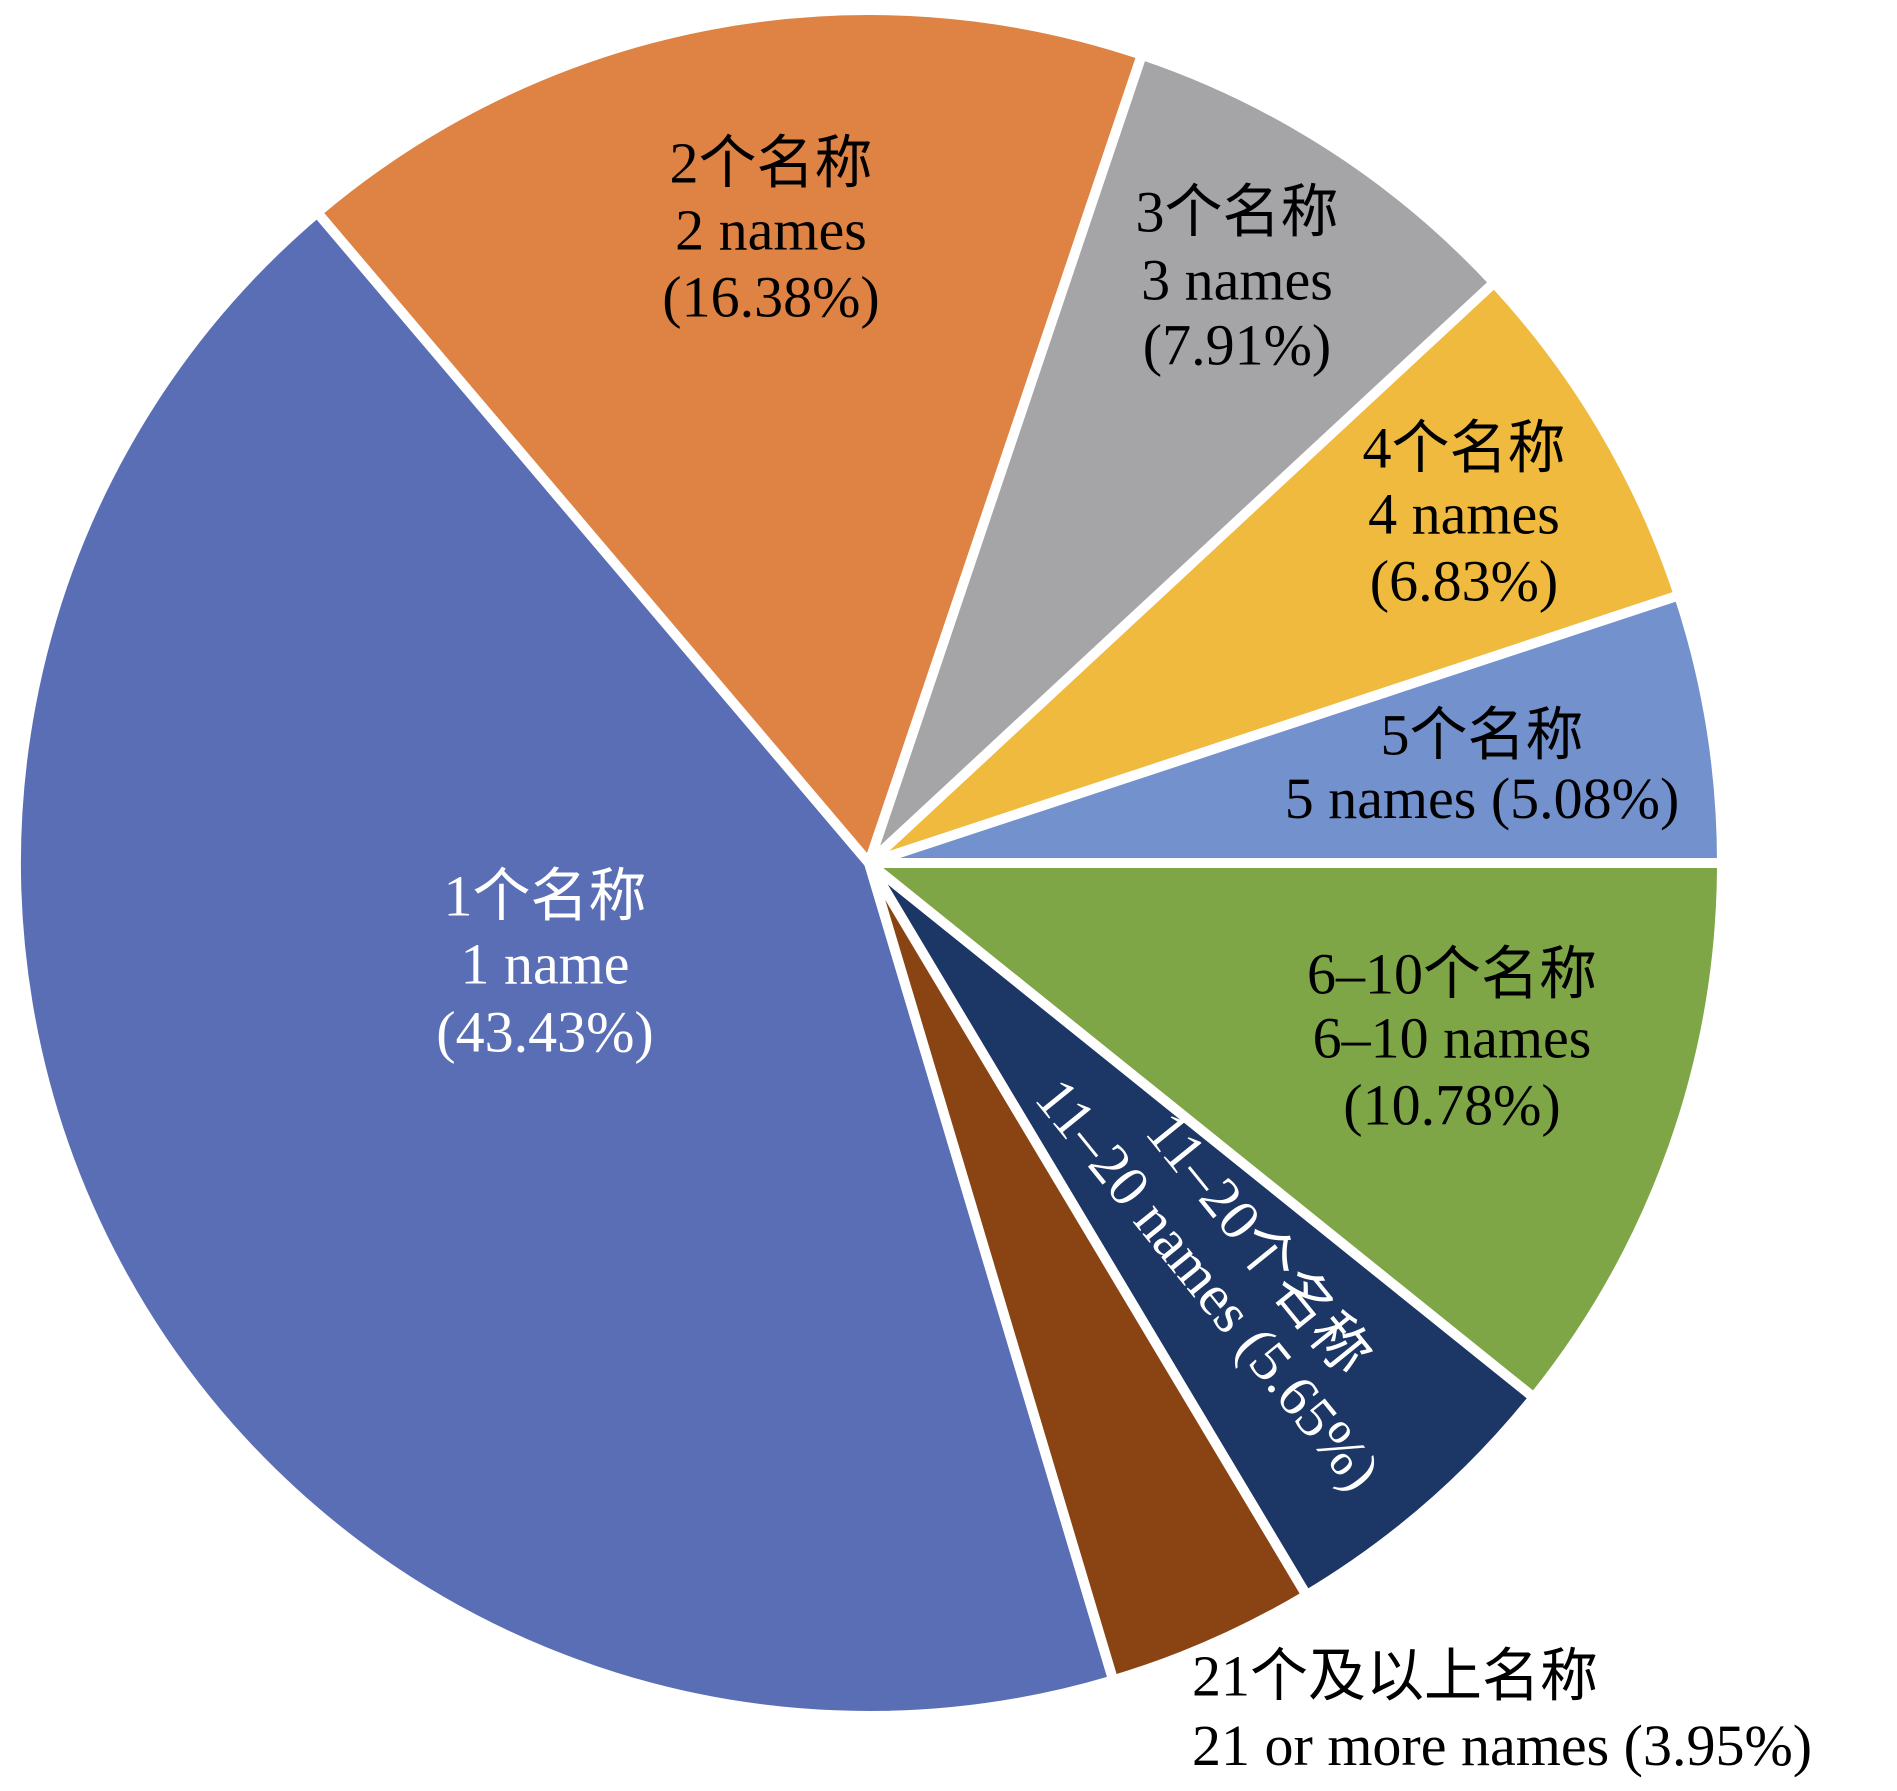 This screenshot has width=1897, height=1791. What do you see at coordinates (1452, 973) in the screenshot?
I see `category-label: 6–10个名称` at bounding box center [1452, 973].